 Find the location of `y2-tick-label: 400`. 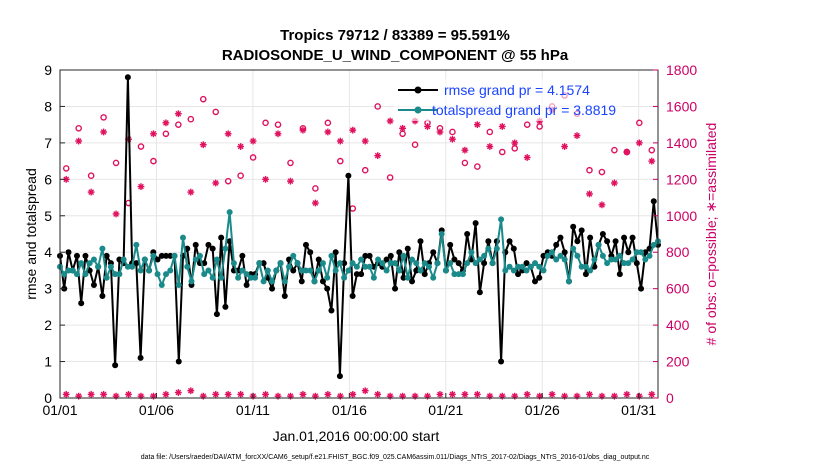

y2-tick-label: 400 is located at coordinates (678, 325).